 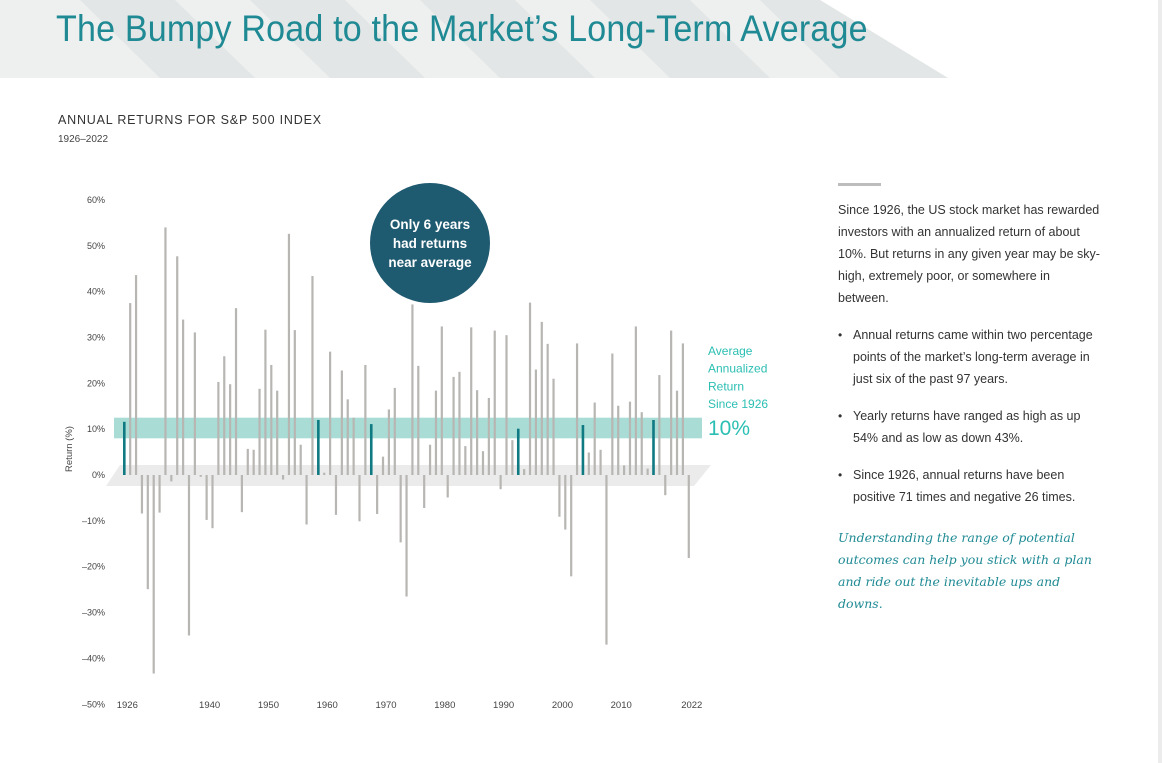 What do you see at coordinates (408, 428) in the screenshot?
I see `average-return-band` at bounding box center [408, 428].